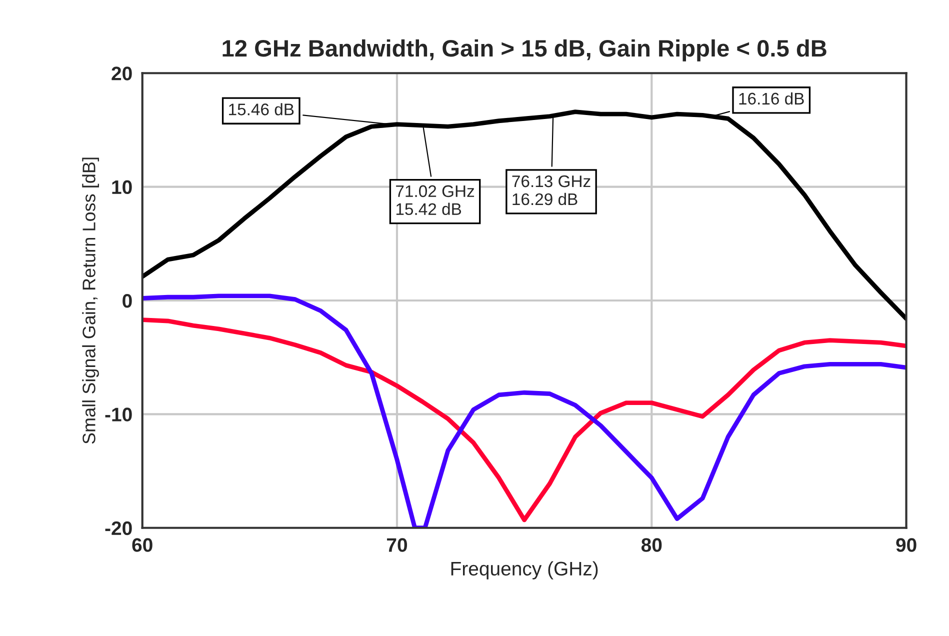  I want to click on y-axis-title: Small Signal Gain, Return Loss [dB], so click(90, 301).